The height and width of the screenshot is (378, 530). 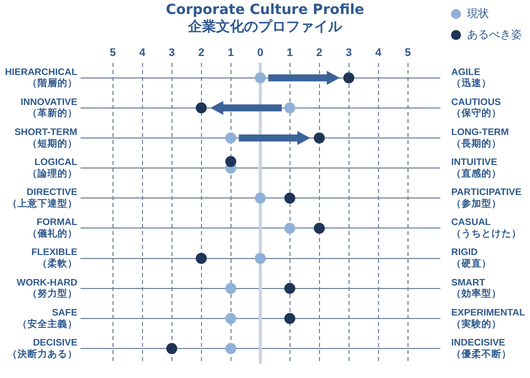 I want to click on y2-tick-label: LONG-TERM （長期的）, so click(x=480, y=138).